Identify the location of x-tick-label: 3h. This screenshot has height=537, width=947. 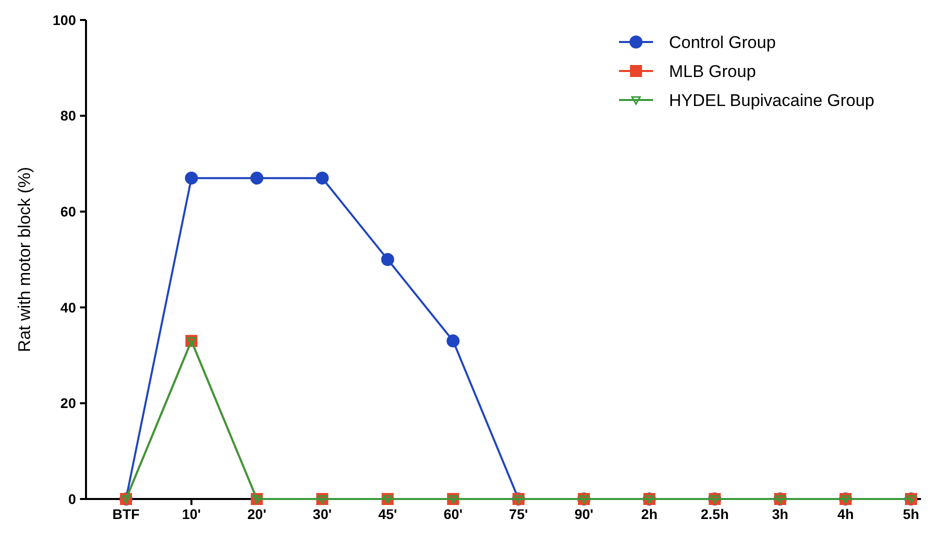
(780, 514).